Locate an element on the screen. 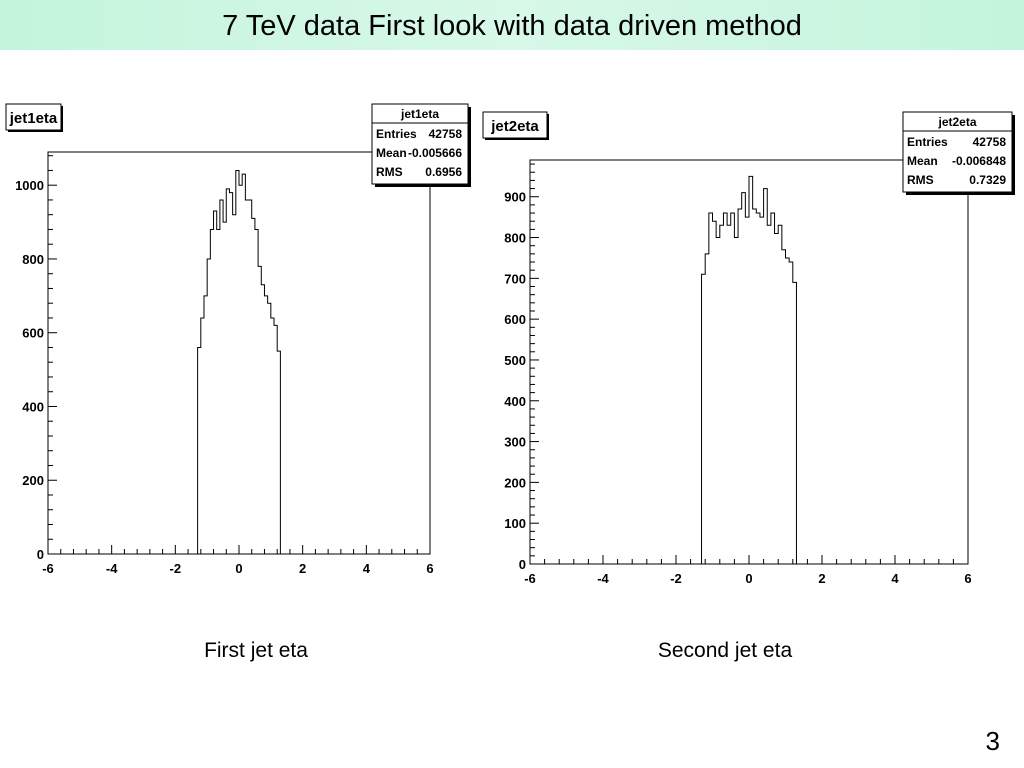  y-tick-label: 1000 is located at coordinates (29, 185).